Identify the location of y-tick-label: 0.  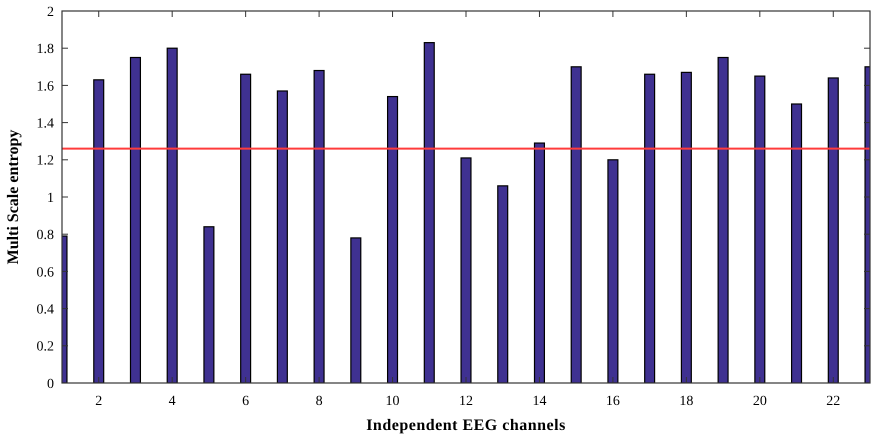
(50, 384).